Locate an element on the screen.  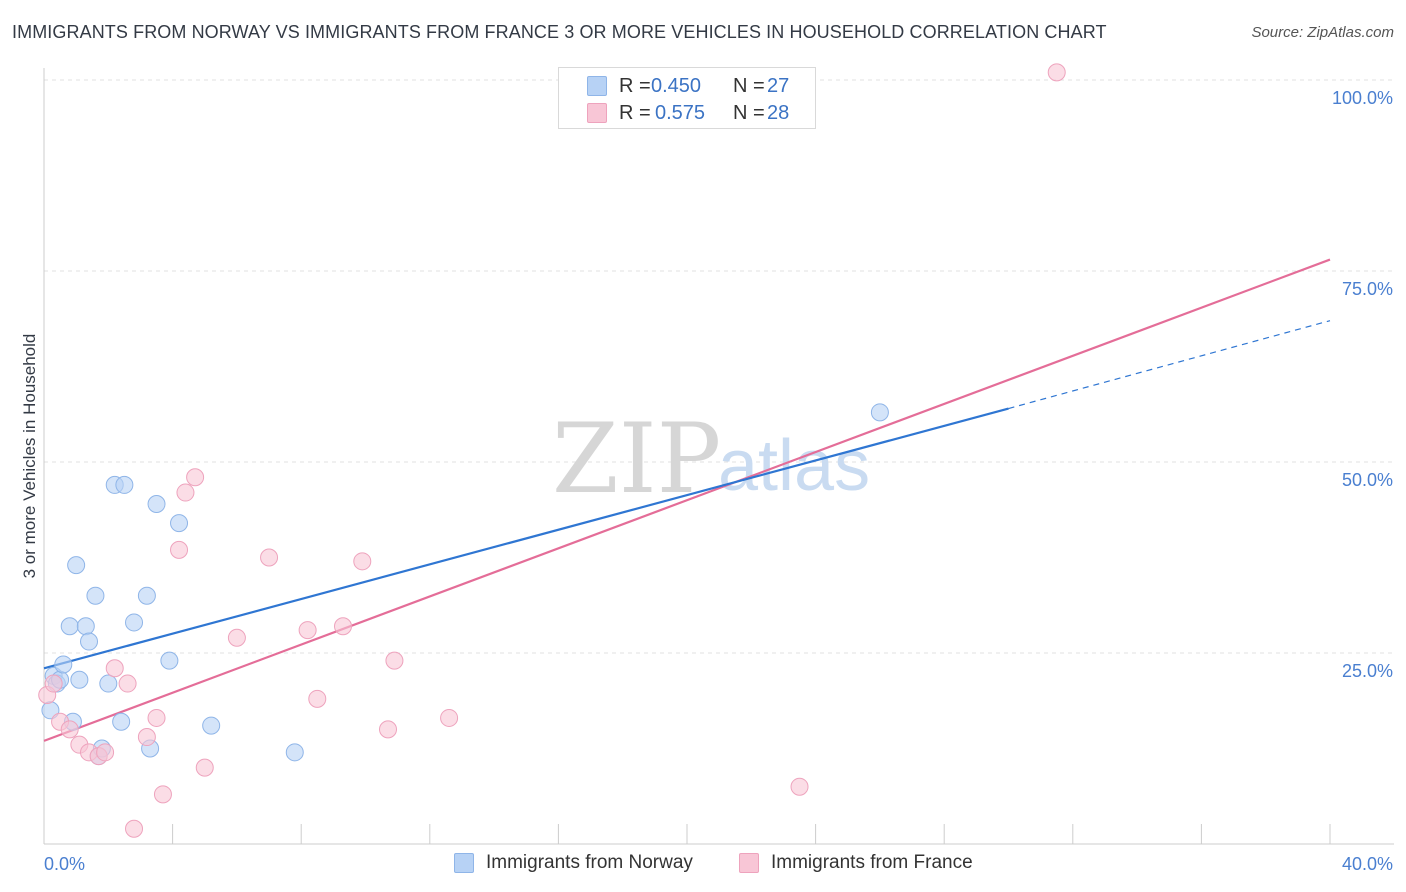
y-tick-label: 75.0% is located at coordinates (1367, 289).